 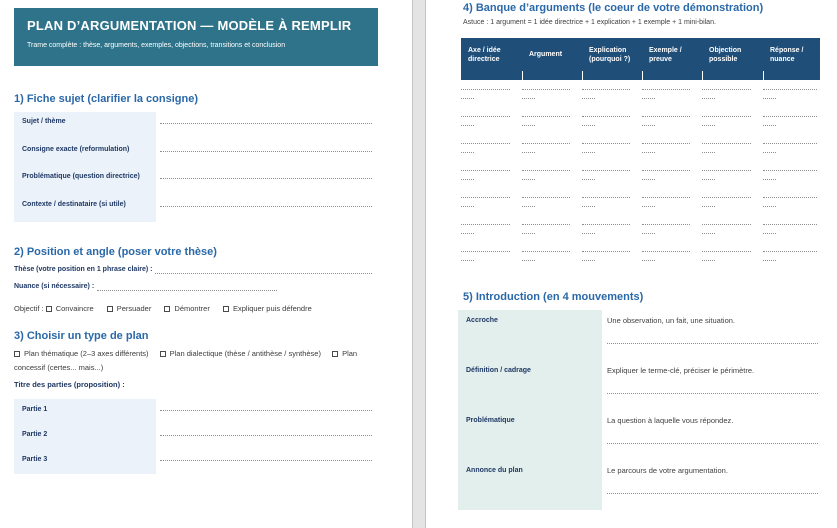 I want to click on field-label: Sujet / thème, so click(x=85, y=126).